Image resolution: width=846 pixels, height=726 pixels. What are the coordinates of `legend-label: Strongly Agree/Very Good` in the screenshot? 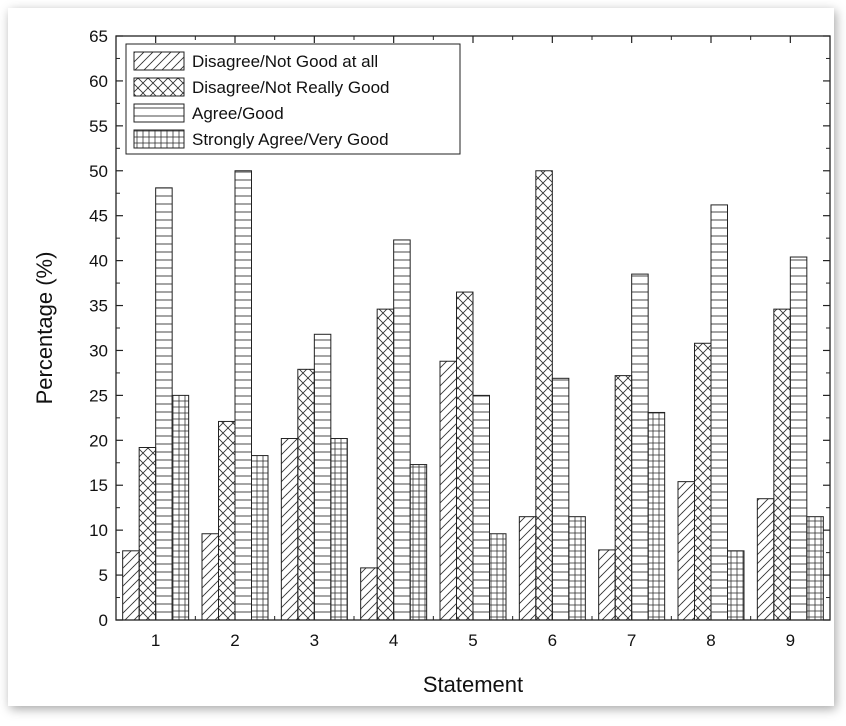 It's located at (290, 139).